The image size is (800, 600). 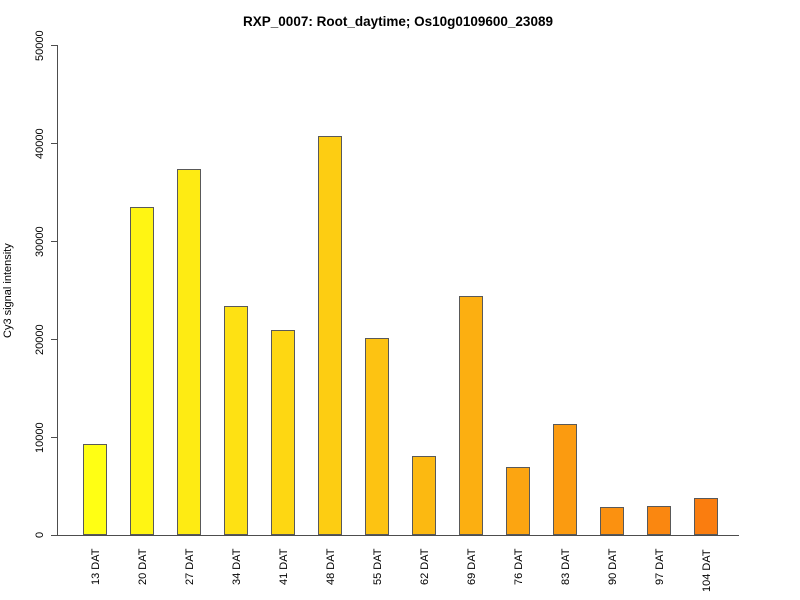 What do you see at coordinates (236, 420) in the screenshot?
I see `bar-34-dat` at bounding box center [236, 420].